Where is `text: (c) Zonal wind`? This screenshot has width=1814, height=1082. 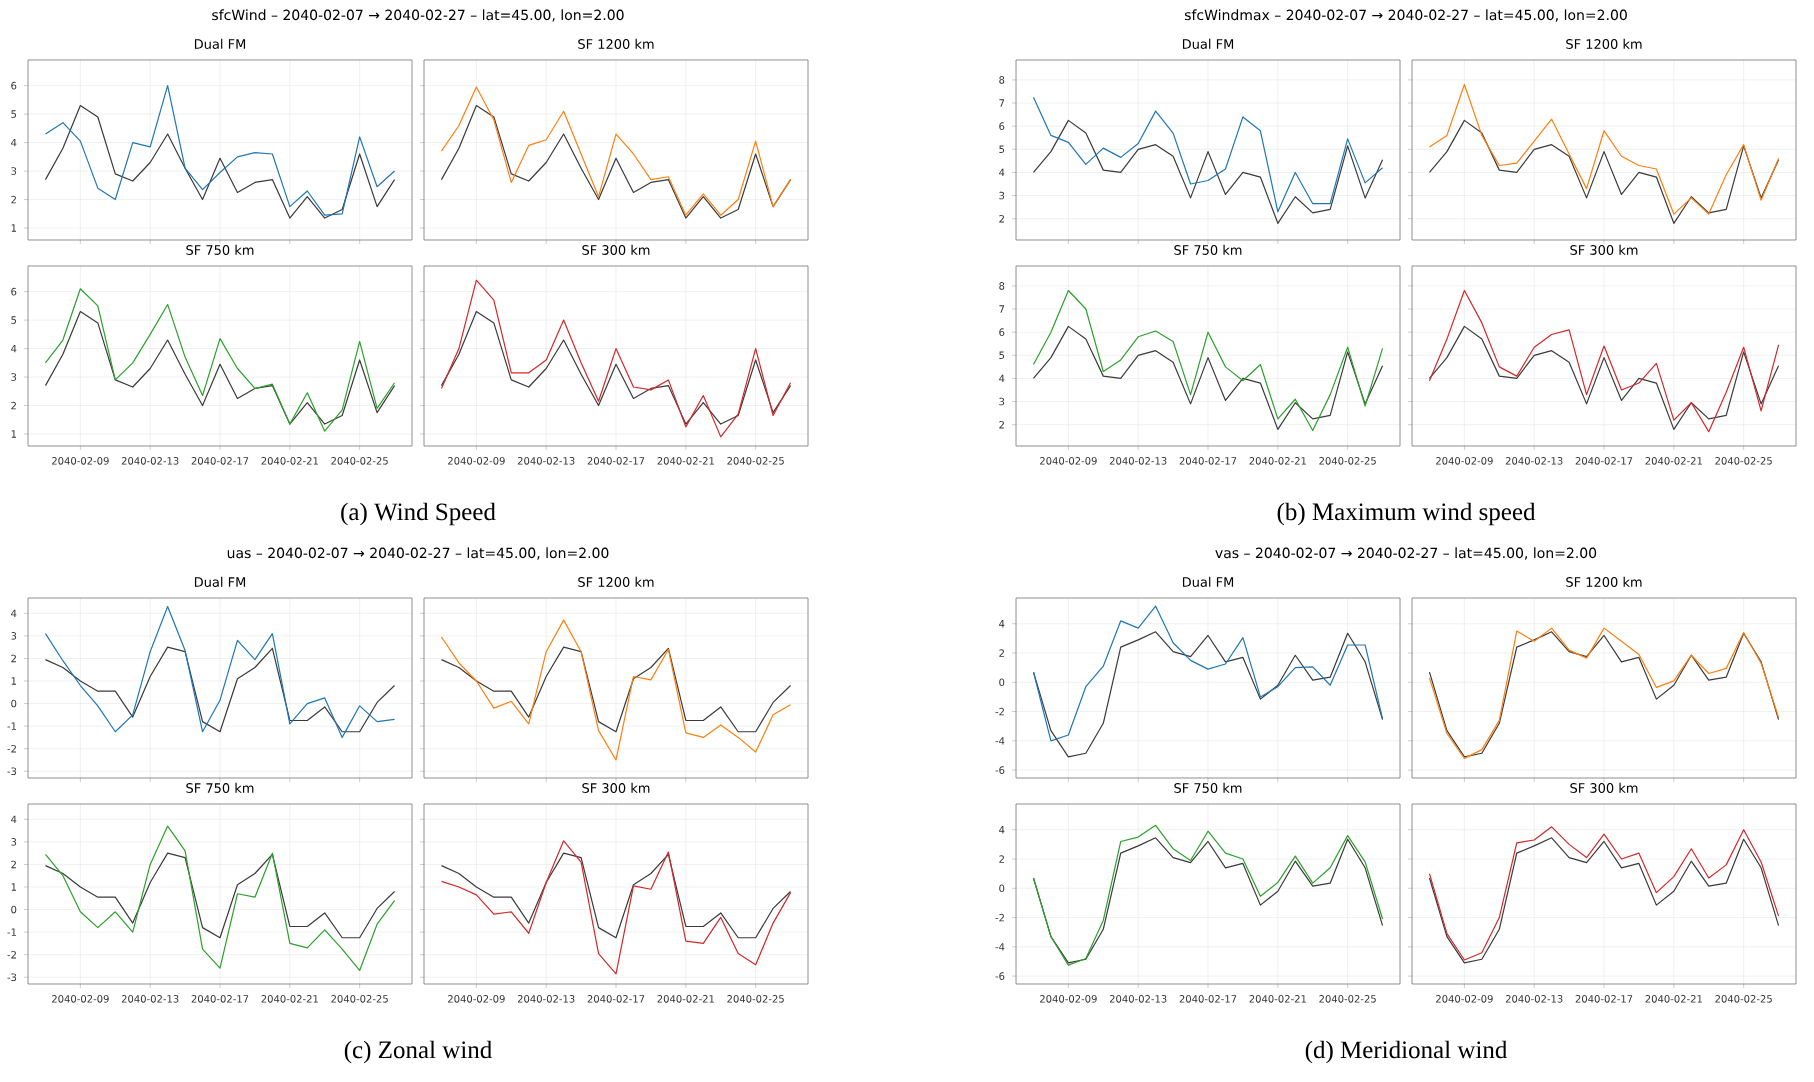 text: (c) Zonal wind is located at coordinates (418, 1052).